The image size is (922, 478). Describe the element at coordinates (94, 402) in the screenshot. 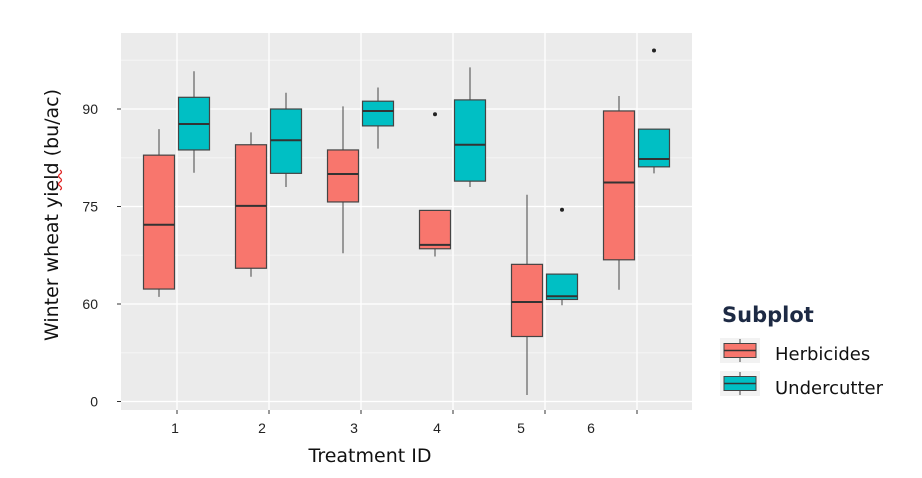

I see `y-tick-label: 0` at that location.